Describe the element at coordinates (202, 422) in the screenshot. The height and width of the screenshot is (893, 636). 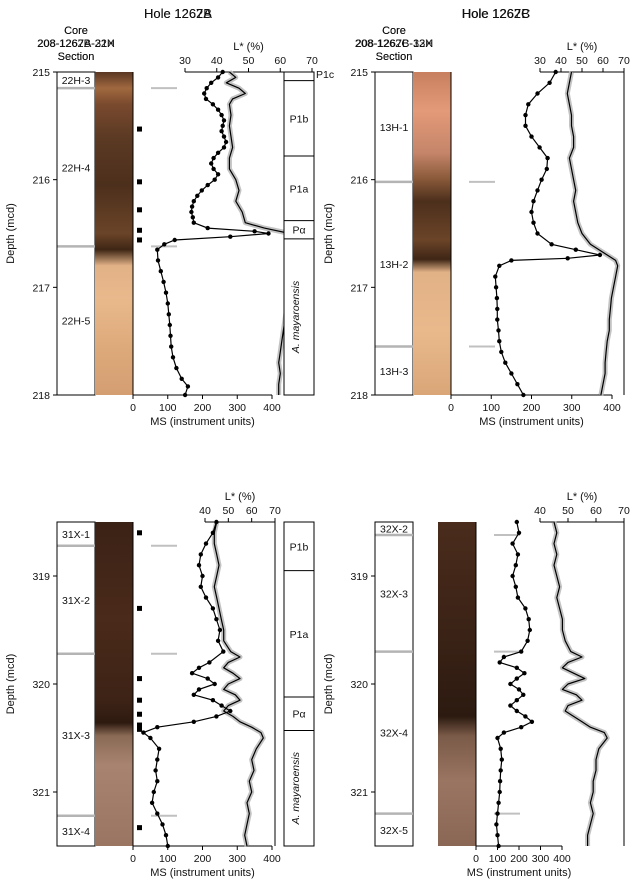
I see `ms-axis-label: MS (instrument units)` at that location.